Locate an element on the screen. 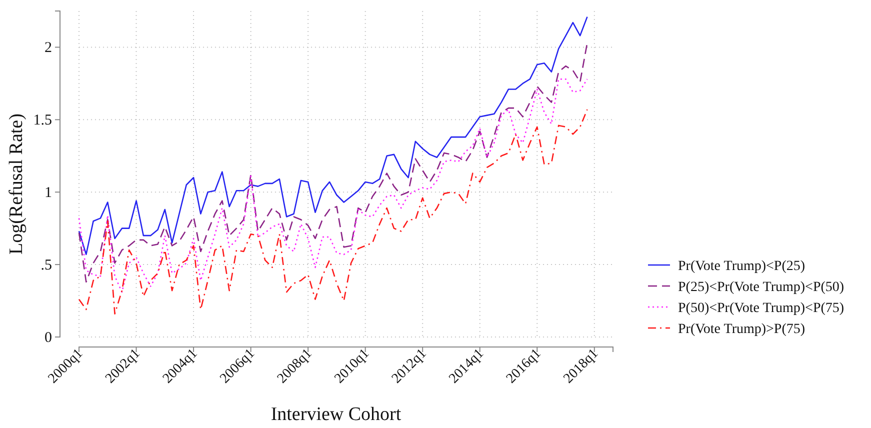  y-tick-label: 1 is located at coordinates (48, 192).